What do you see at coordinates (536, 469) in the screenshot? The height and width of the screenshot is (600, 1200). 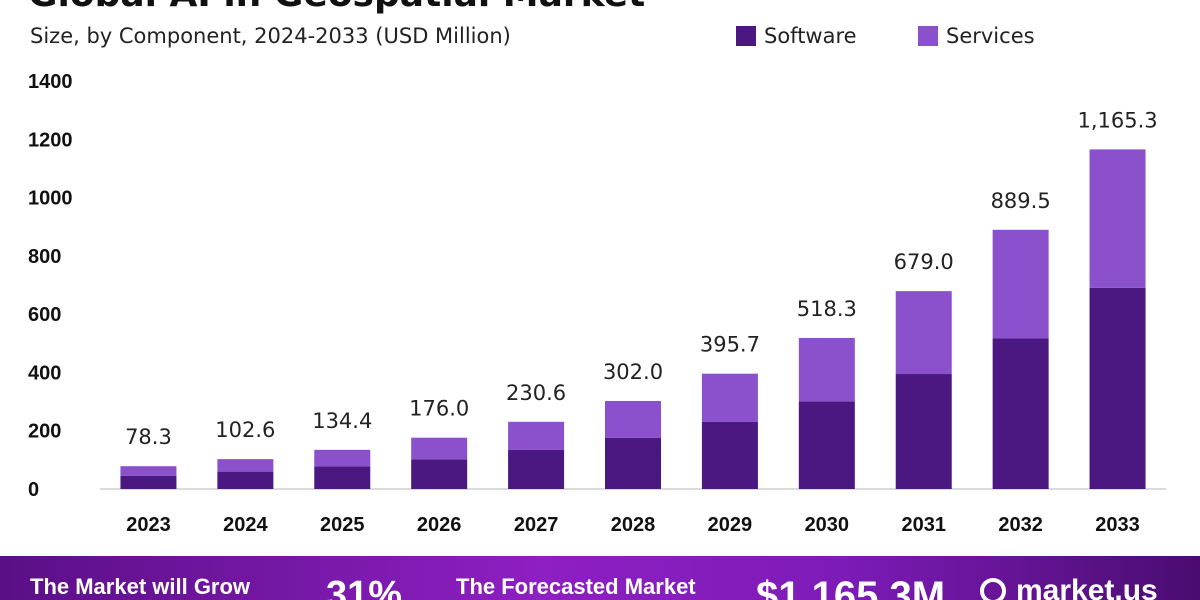 I see `bar-software-2027` at bounding box center [536, 469].